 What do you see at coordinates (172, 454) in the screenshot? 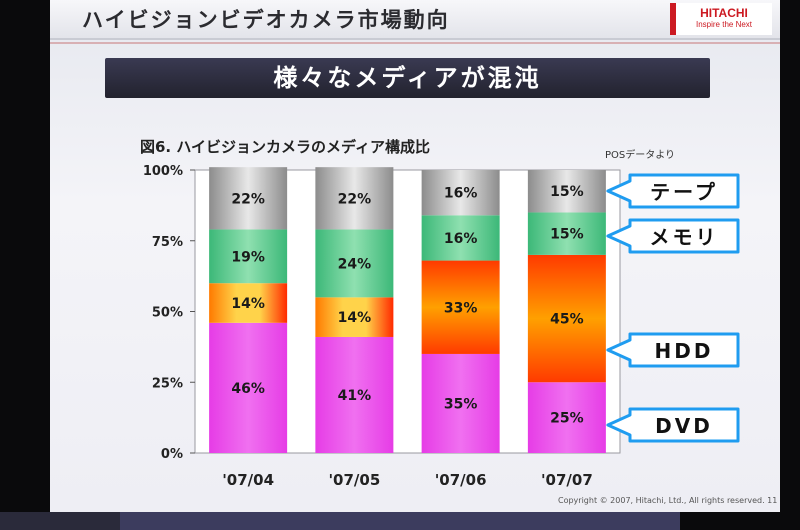
I see `y-tick-label: 0%` at bounding box center [172, 454].